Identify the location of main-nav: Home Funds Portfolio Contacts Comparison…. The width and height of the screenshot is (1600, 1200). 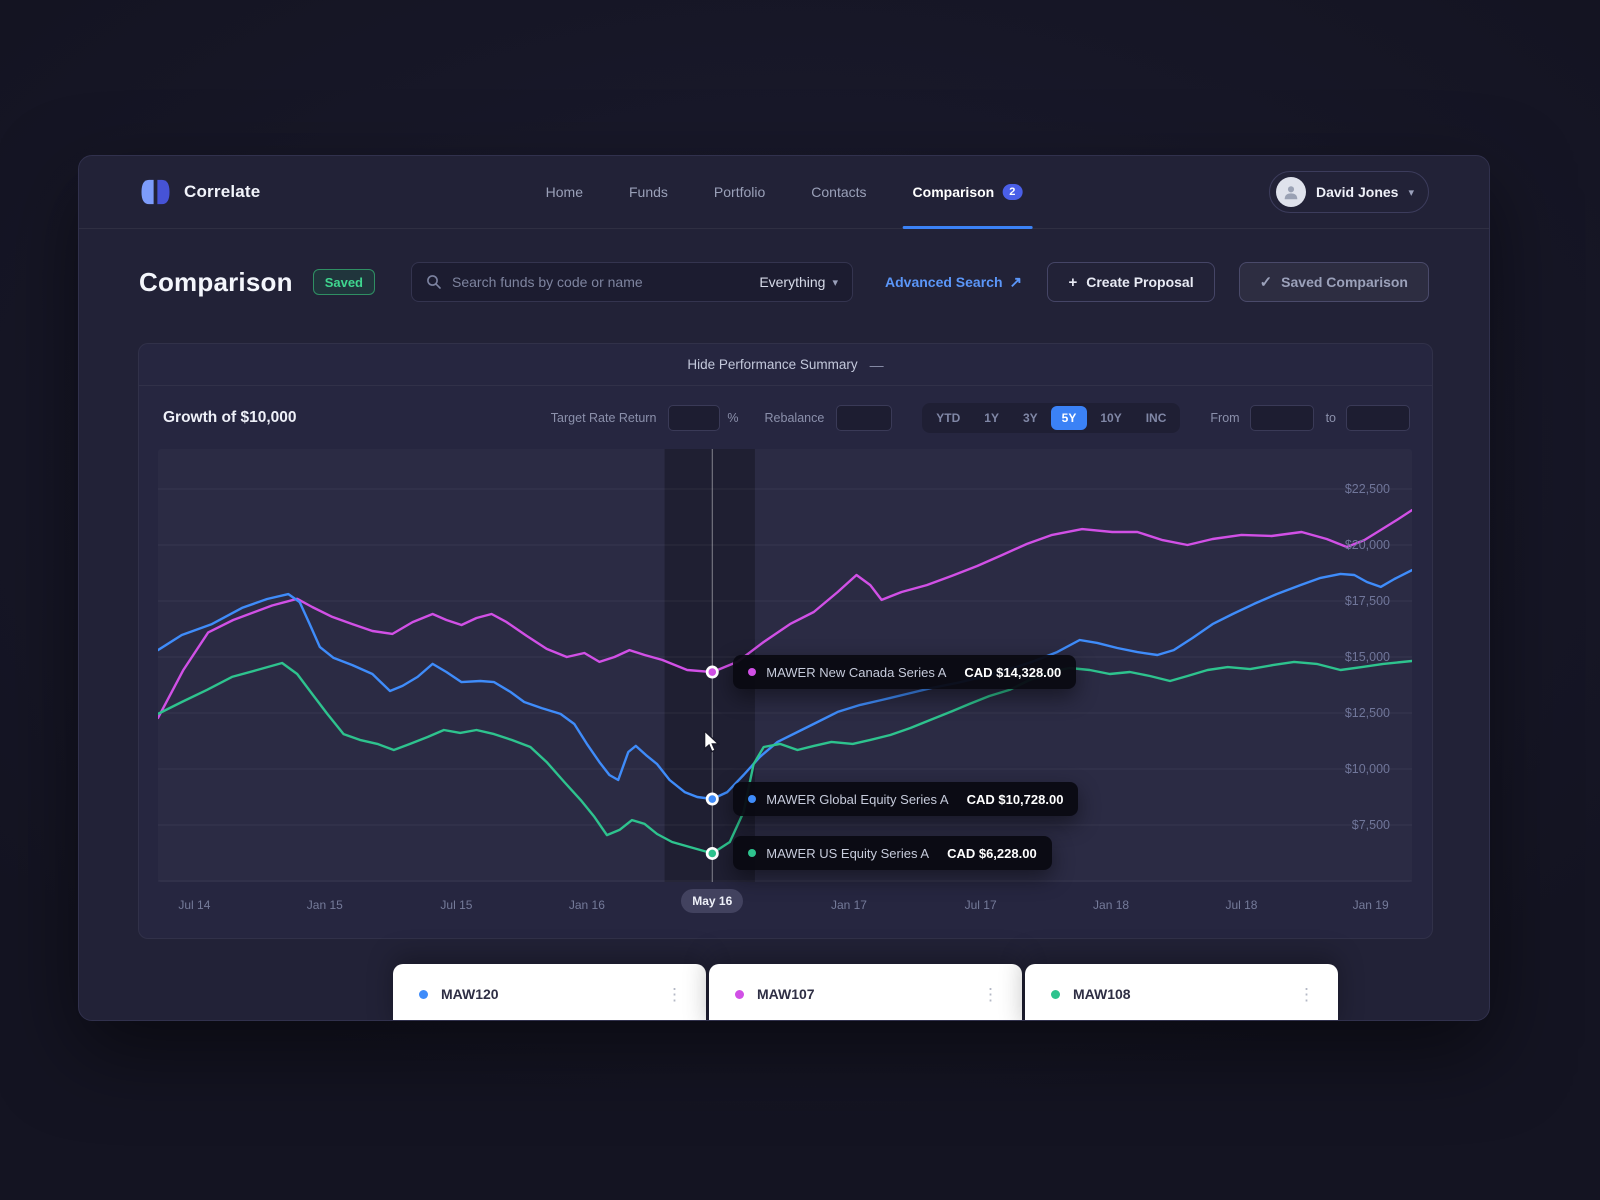
(789, 192).